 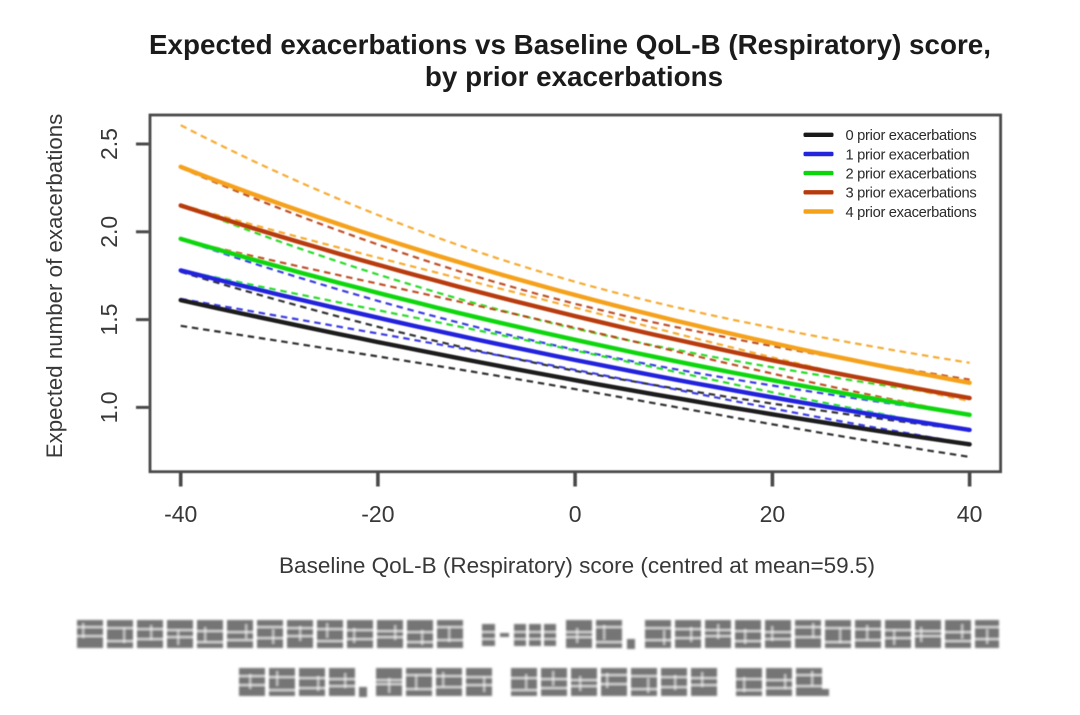 What do you see at coordinates (911, 194) in the screenshot?
I see `svg-text: 3 prior exacerbations` at bounding box center [911, 194].